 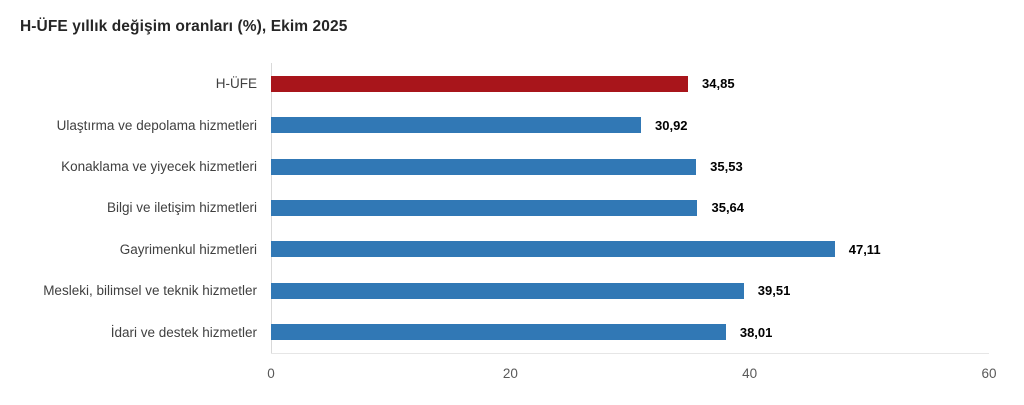 I want to click on value-label: 39,51, so click(x=774, y=291).